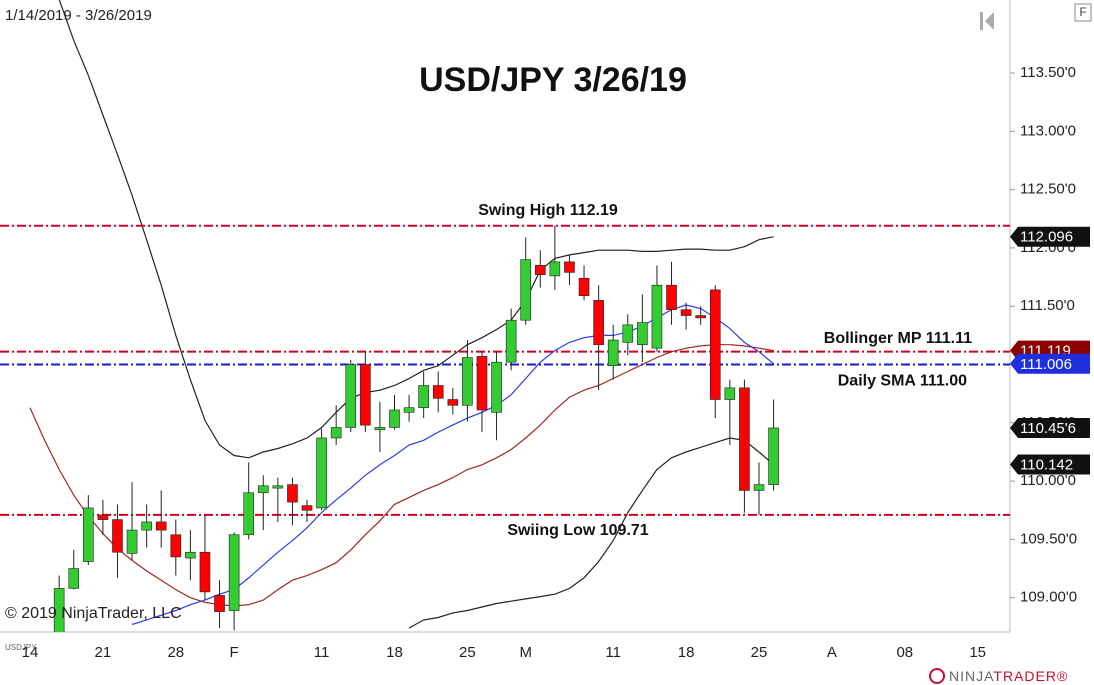 This screenshot has height=685, width=1094. I want to click on logo-brand: NINJA, so click(971, 676).